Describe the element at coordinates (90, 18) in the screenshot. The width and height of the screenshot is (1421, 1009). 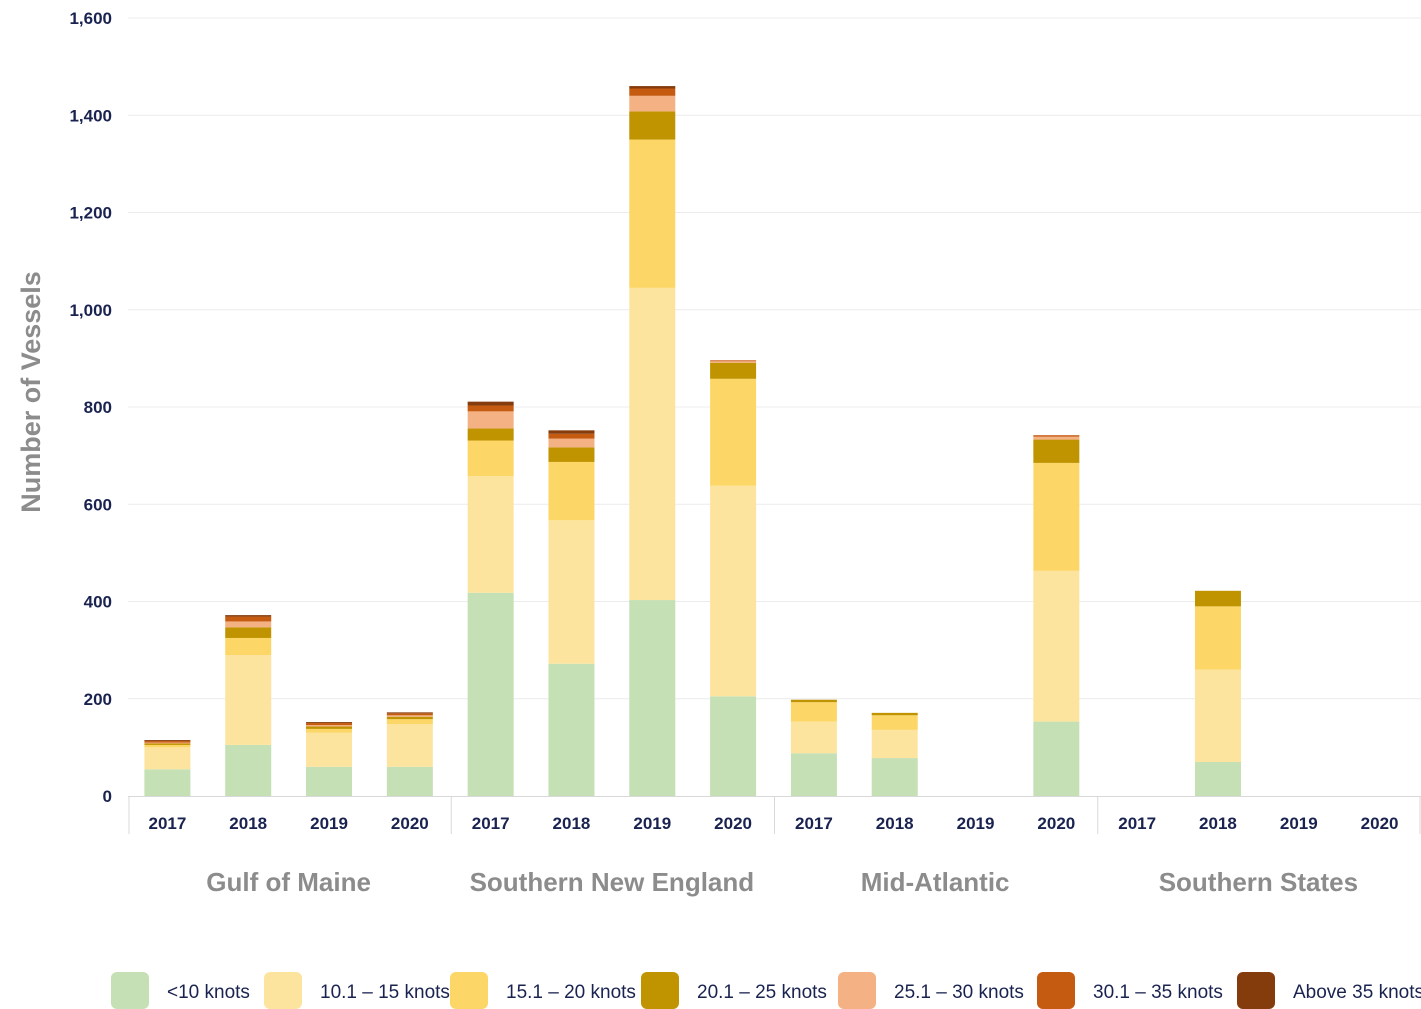
I see `y-tick-label: 1,600` at that location.